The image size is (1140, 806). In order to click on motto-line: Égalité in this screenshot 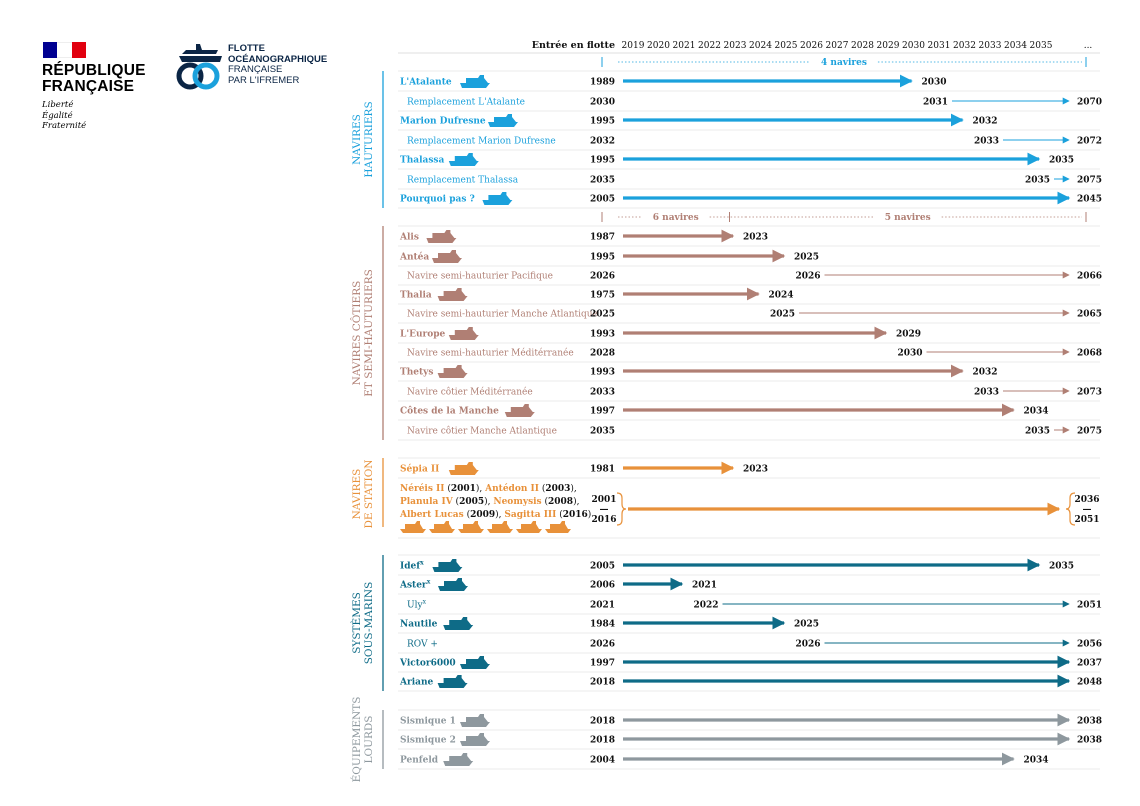, I will do `click(57, 115)`.